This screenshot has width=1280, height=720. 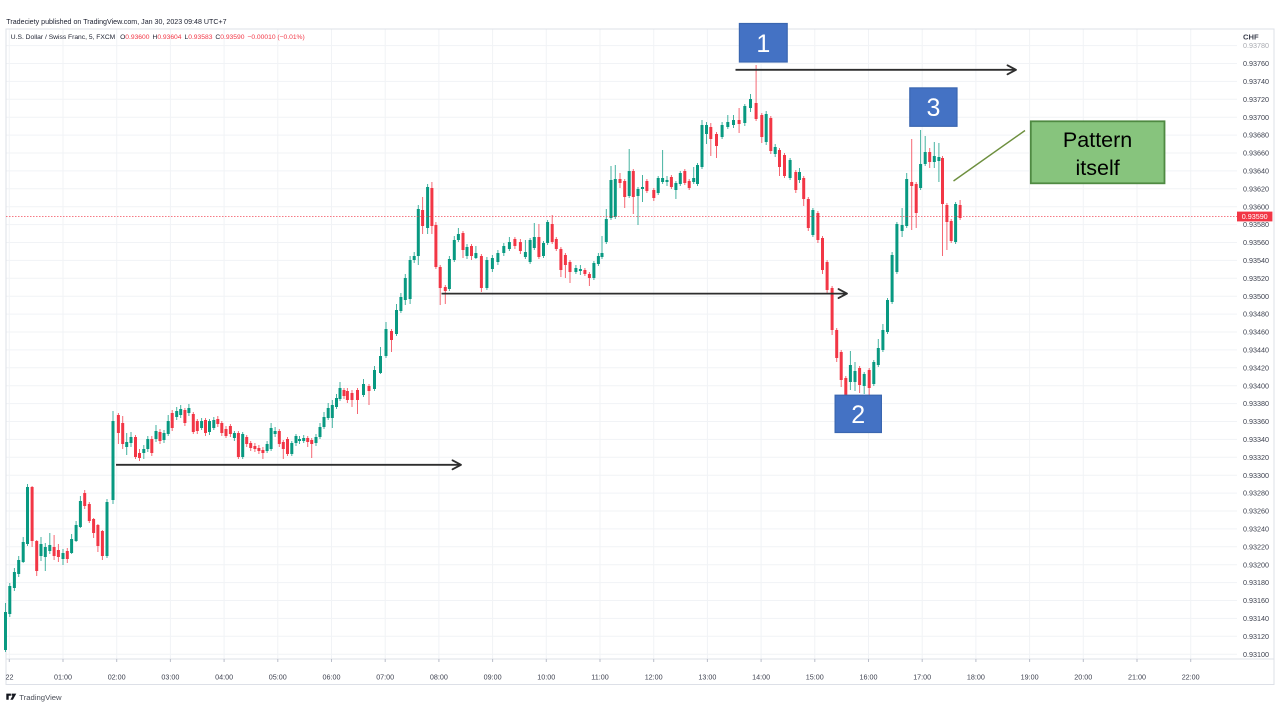 I want to click on svg-text: 0.93120, so click(x=1256, y=636).